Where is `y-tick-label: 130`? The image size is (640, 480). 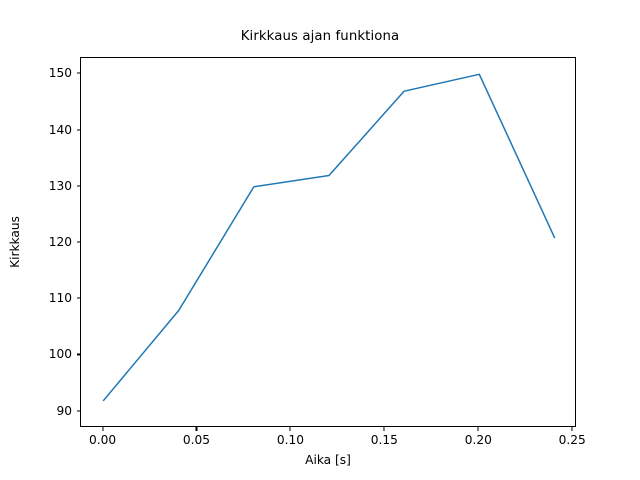 y-tick-label: 130 is located at coordinates (60, 185).